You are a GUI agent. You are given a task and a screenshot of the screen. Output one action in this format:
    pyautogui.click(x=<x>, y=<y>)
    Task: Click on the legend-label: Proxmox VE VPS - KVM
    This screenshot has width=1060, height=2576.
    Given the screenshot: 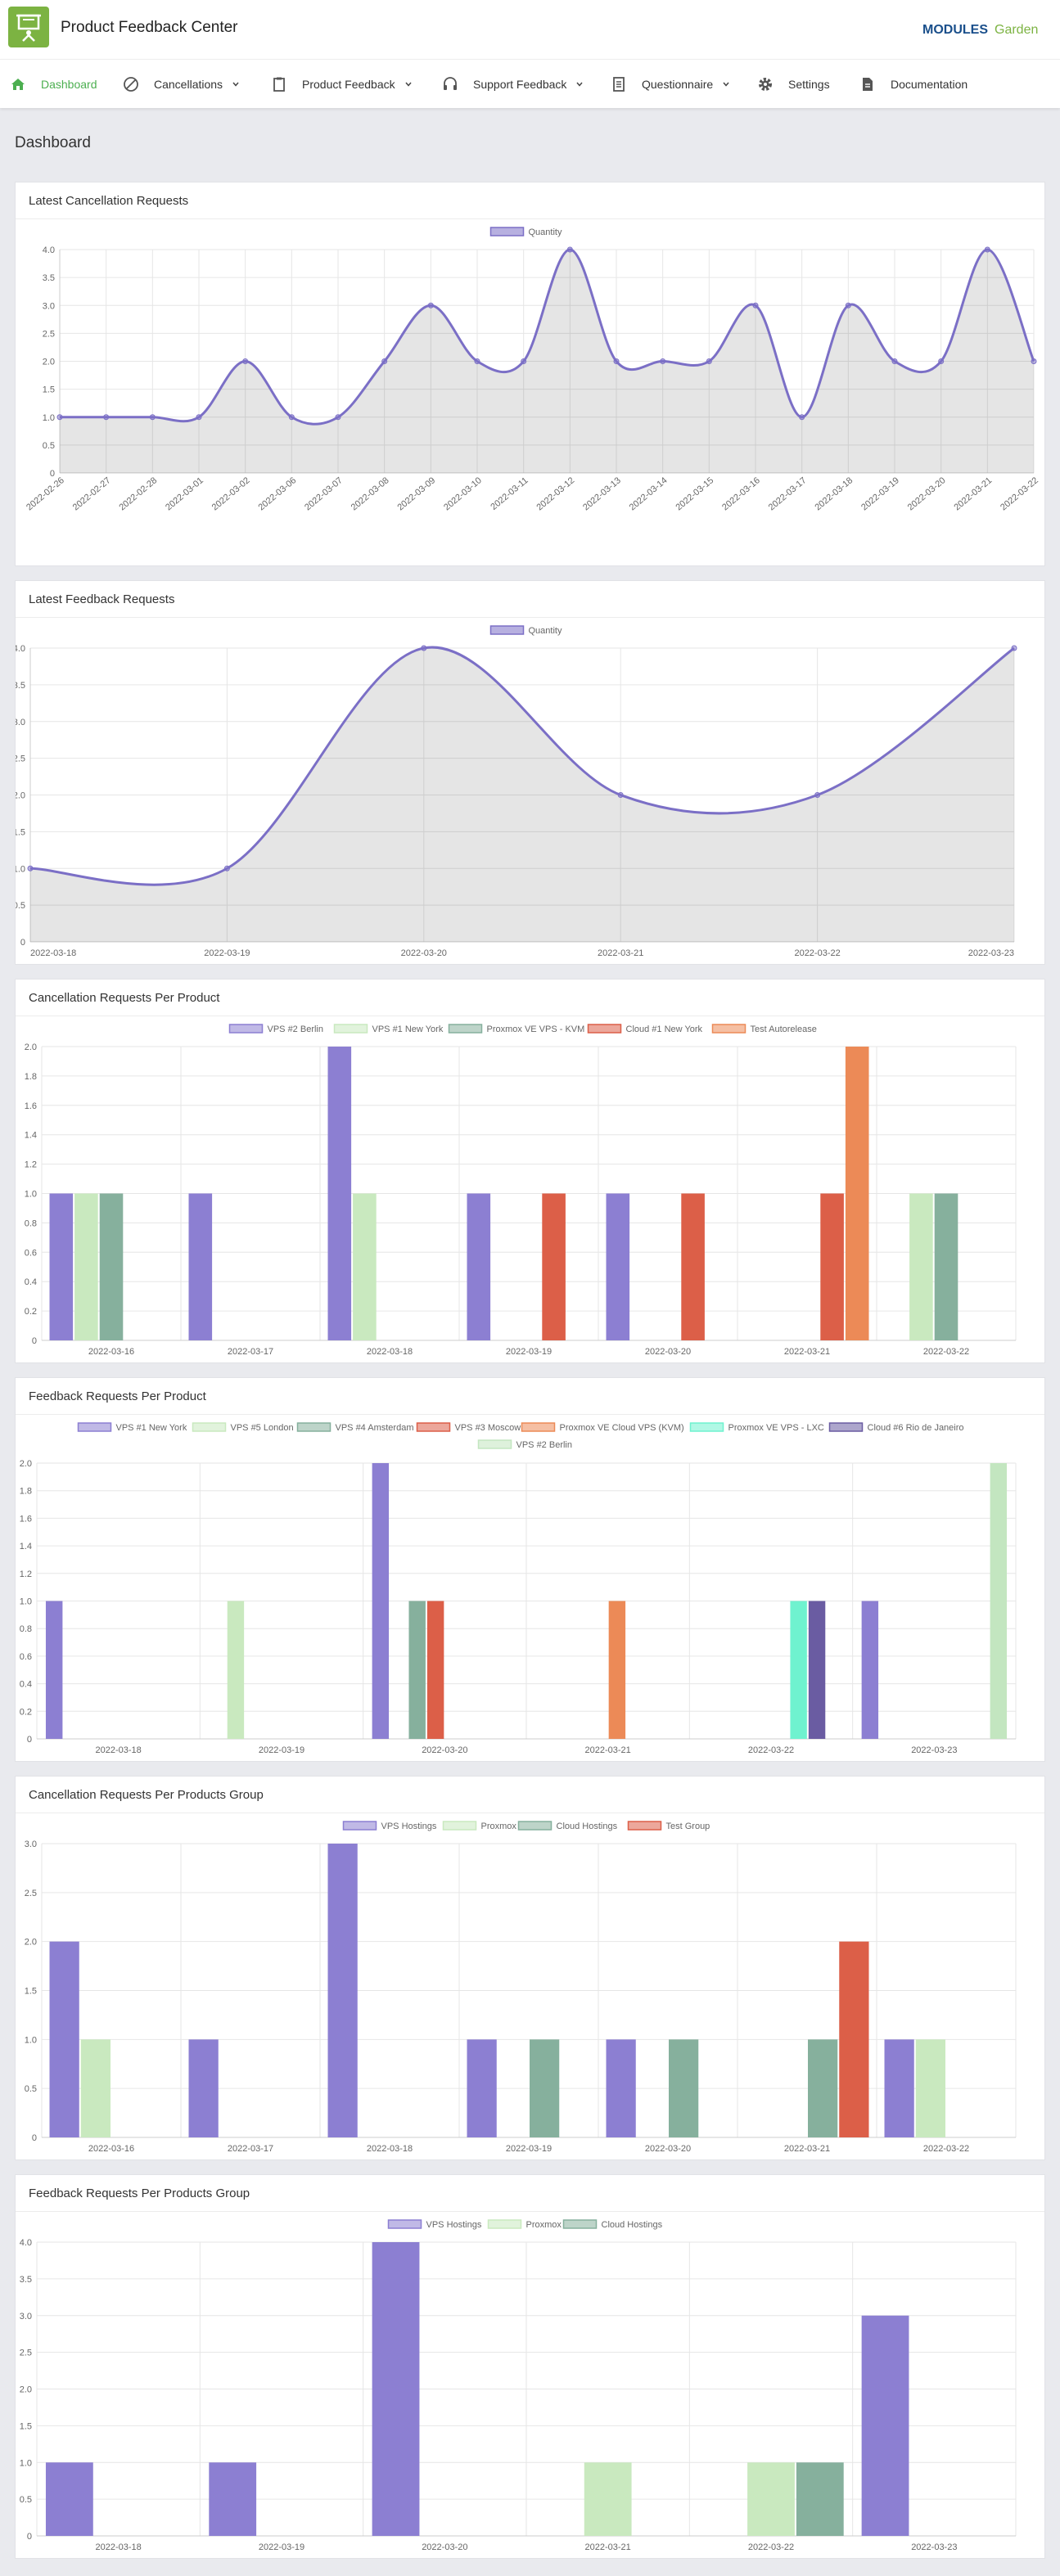 What is the action you would take?
    pyautogui.click(x=536, y=1029)
    